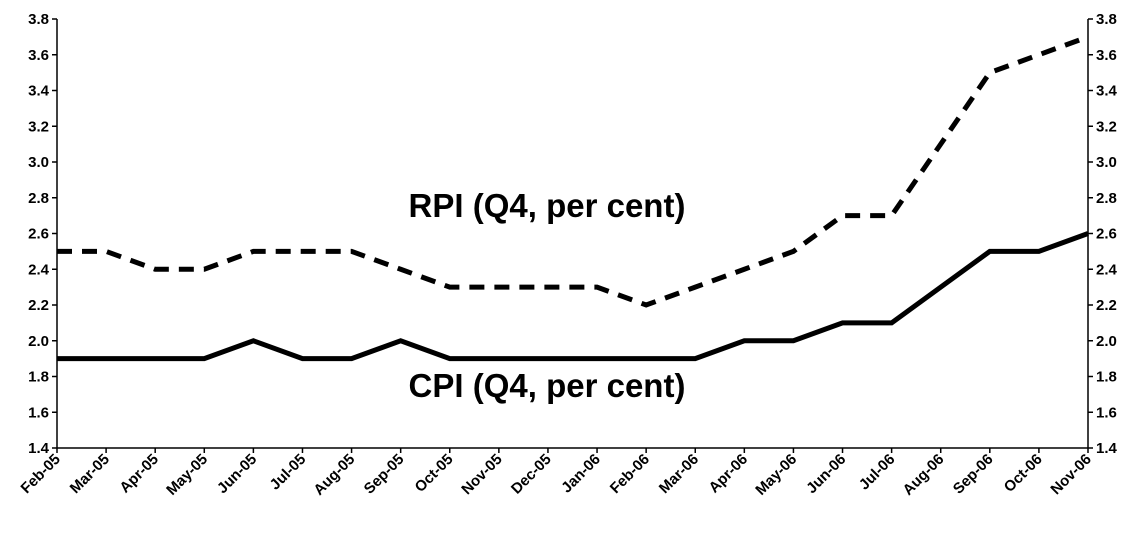 Image resolution: width=1146 pixels, height=537 pixels. I want to click on y-tick-label-left: 3.6, so click(38, 55).